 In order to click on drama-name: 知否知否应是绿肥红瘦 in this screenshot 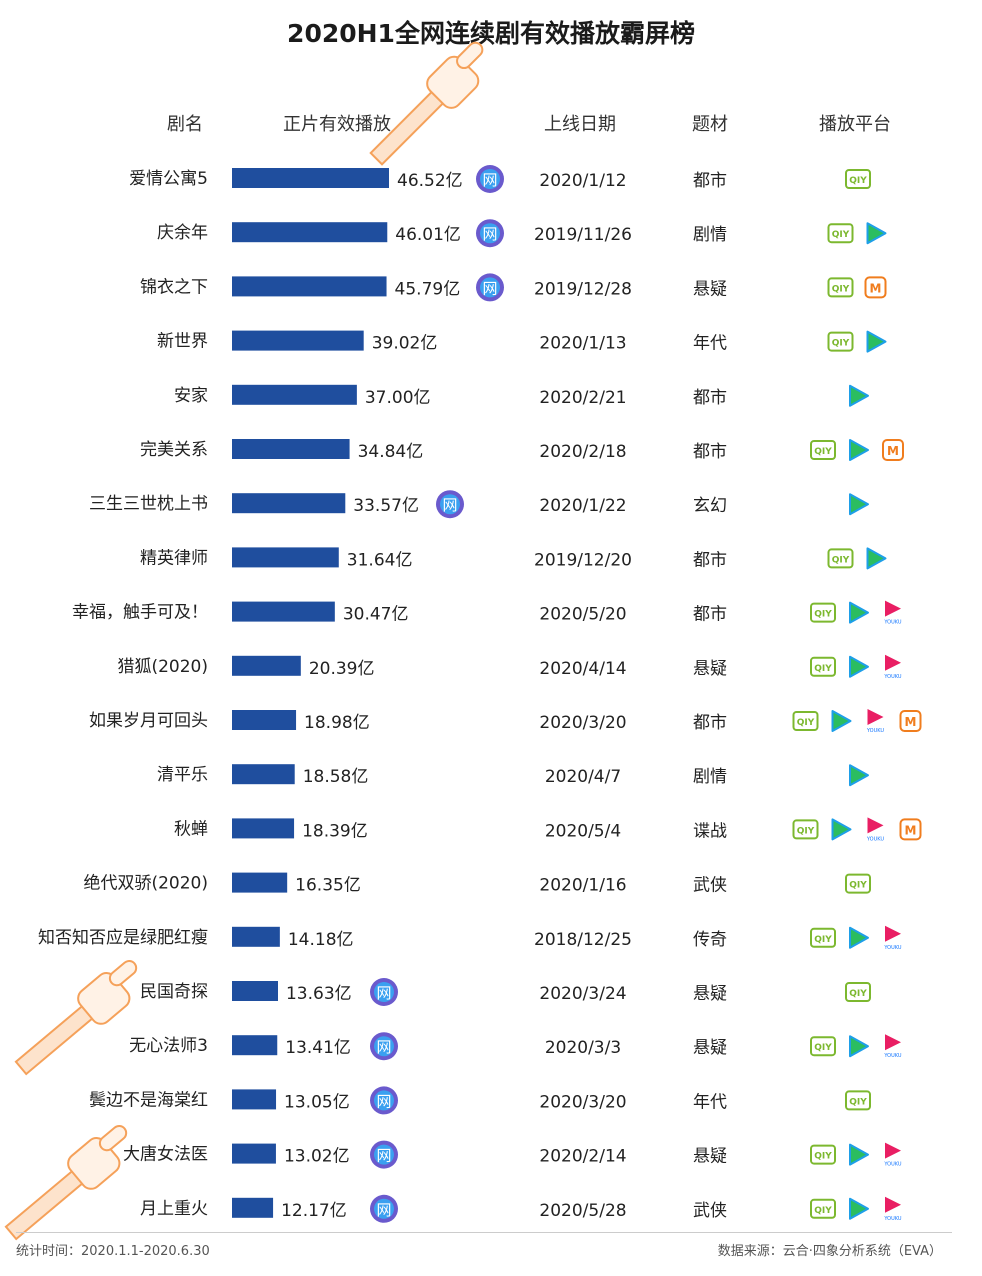, I will do `click(123, 938)`.